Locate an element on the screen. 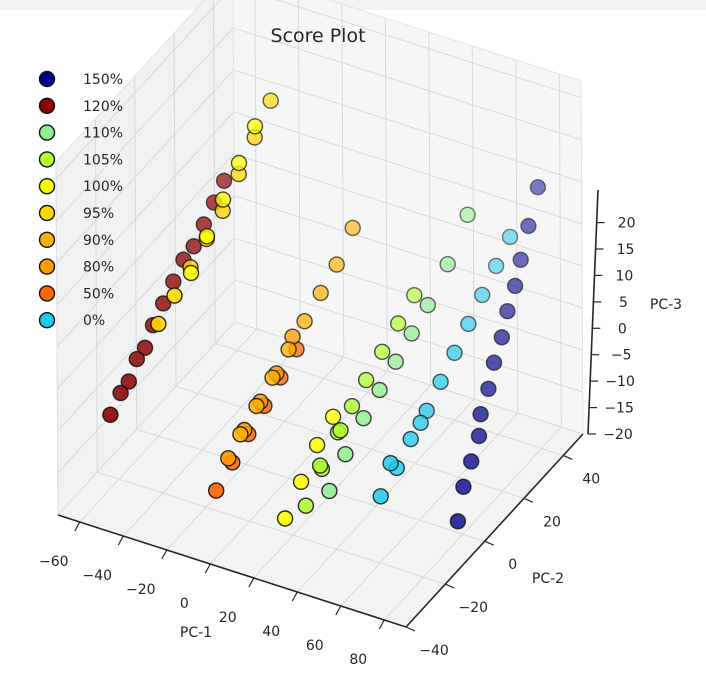  x-tick-label: 80 is located at coordinates (358, 660).